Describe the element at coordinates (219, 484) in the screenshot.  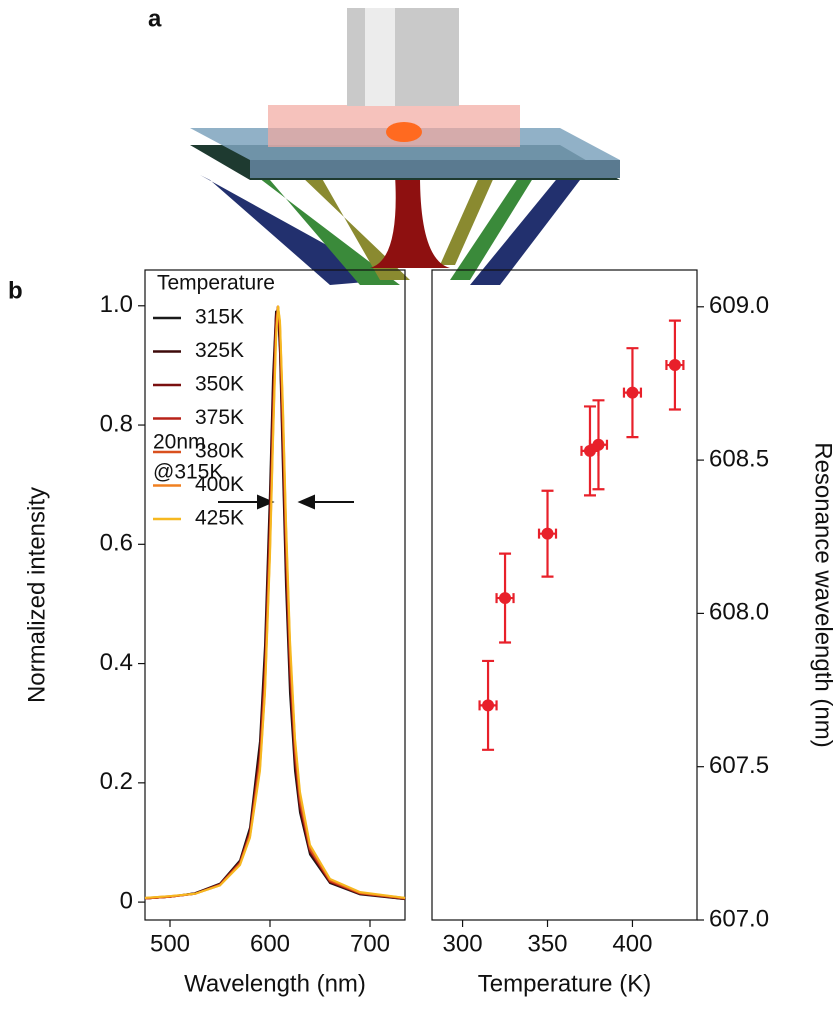
I see `legend-label: 400K` at that location.